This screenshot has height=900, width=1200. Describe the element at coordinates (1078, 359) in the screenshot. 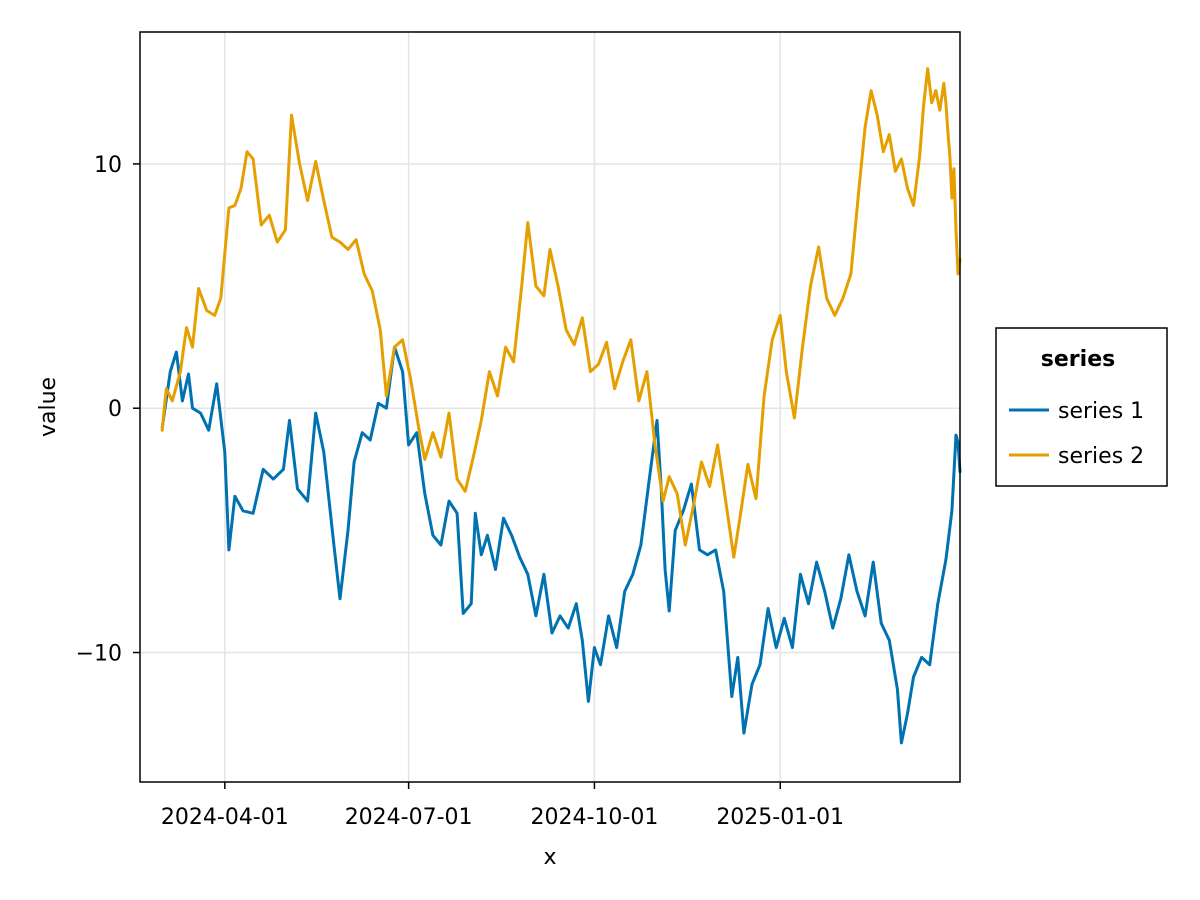

I see `legend-title: series` at that location.